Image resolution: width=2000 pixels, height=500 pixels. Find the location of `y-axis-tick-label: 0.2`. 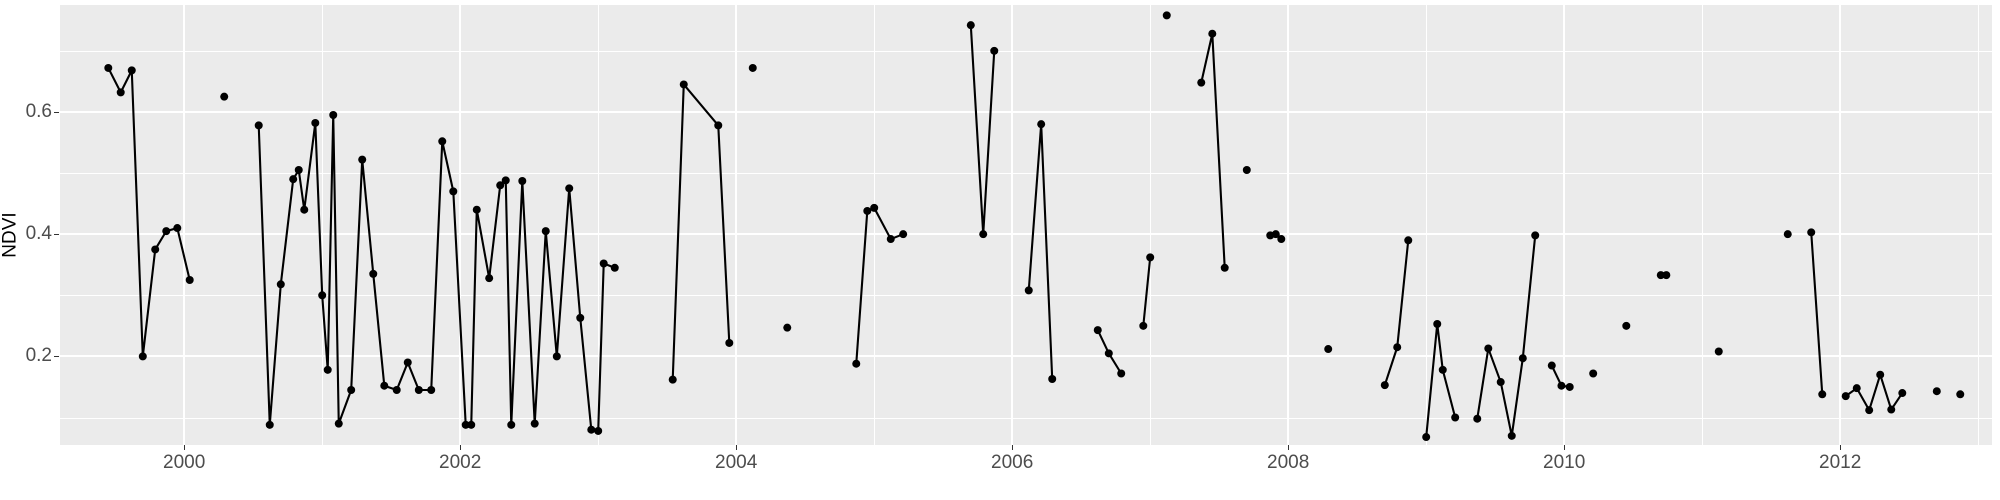

y-axis-tick-label: 0.2 is located at coordinates (38, 356).